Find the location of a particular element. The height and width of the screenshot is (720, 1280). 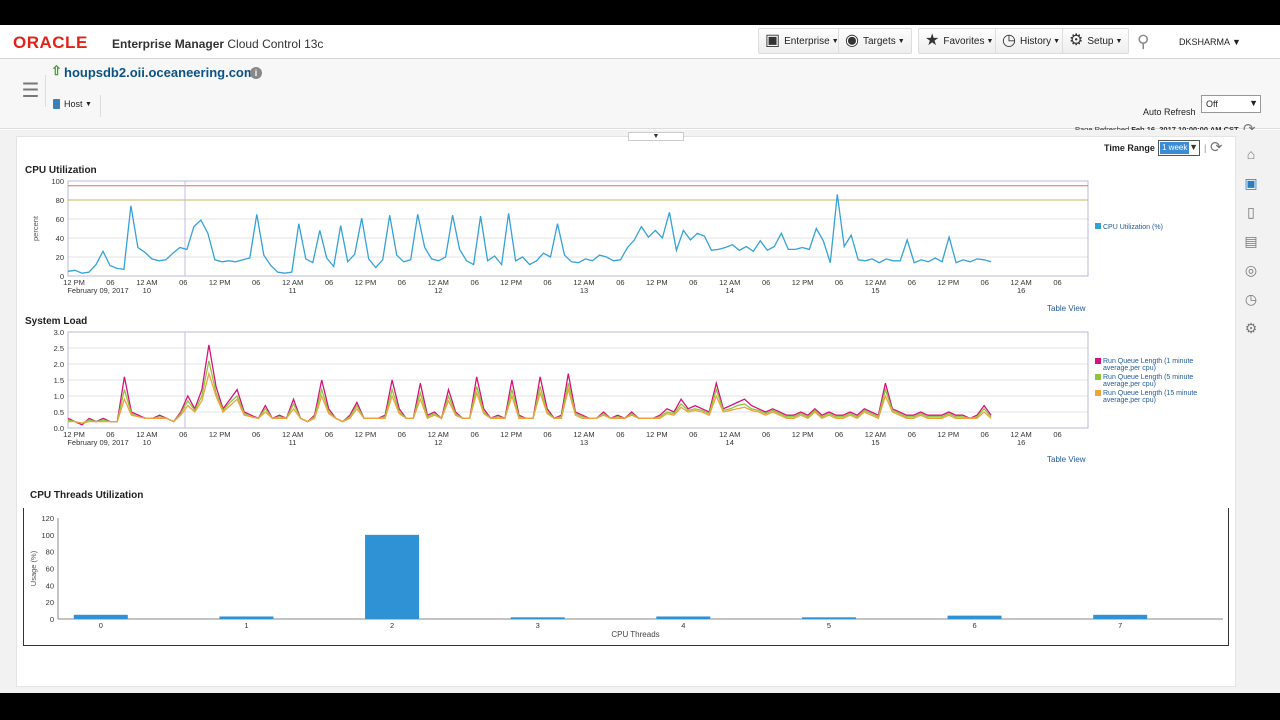

x-tick-label: 0 is located at coordinates (101, 625).